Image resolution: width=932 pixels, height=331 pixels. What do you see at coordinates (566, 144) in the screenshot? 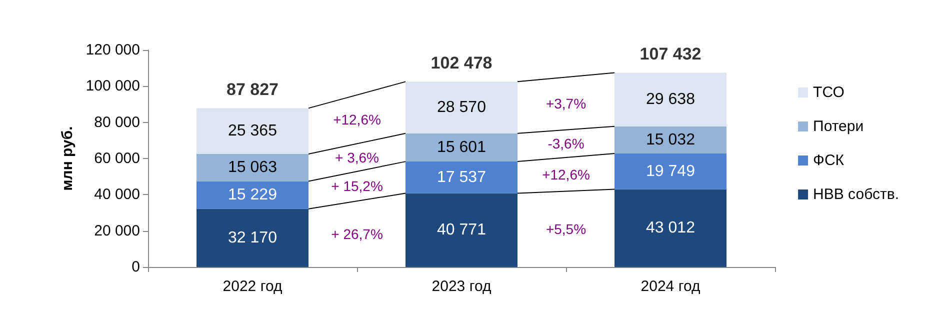
I see `annotation: -3,6%` at bounding box center [566, 144].